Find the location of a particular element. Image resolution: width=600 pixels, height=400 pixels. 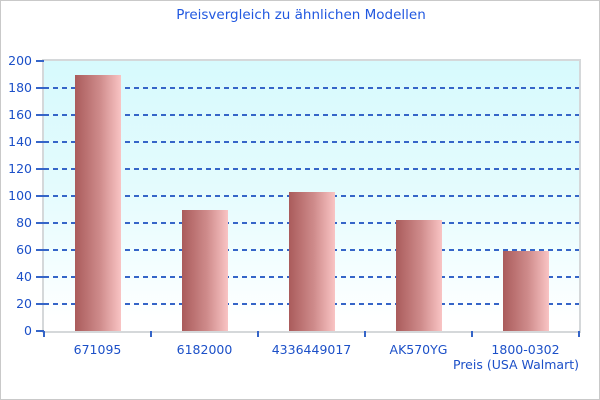

y-axis-tick-label: 160 is located at coordinates (20, 114).